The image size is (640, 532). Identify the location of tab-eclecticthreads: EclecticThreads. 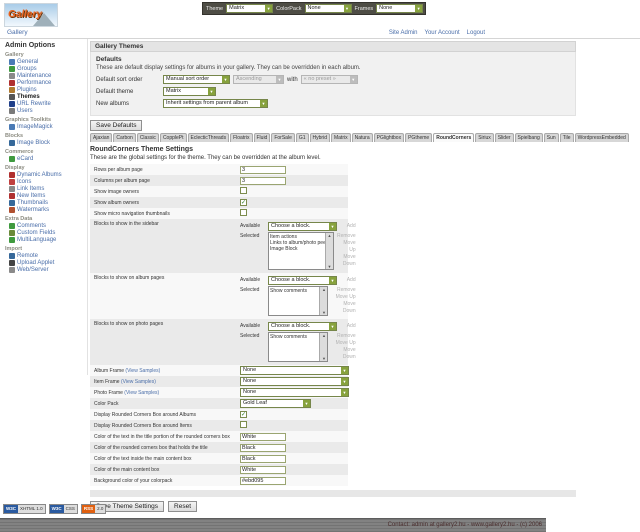
(208, 137).